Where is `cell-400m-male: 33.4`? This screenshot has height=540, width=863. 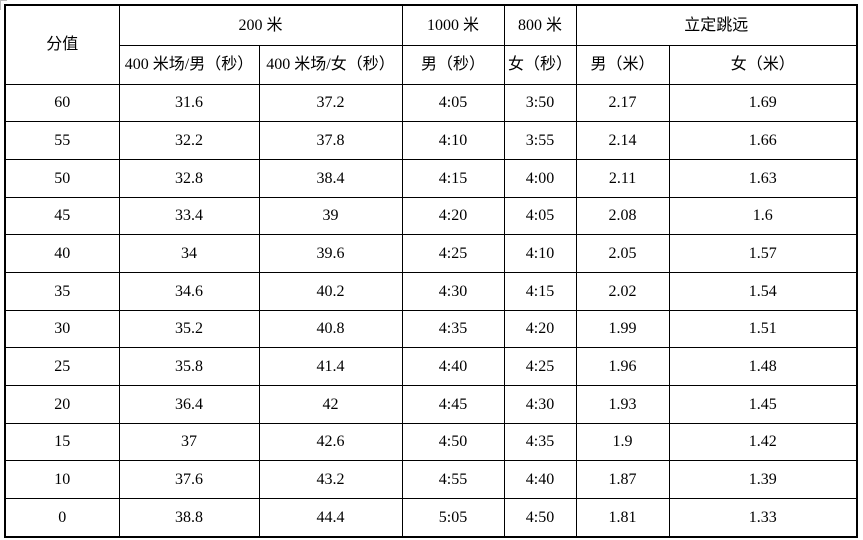
cell-400m-male: 33.4 is located at coordinates (189, 216).